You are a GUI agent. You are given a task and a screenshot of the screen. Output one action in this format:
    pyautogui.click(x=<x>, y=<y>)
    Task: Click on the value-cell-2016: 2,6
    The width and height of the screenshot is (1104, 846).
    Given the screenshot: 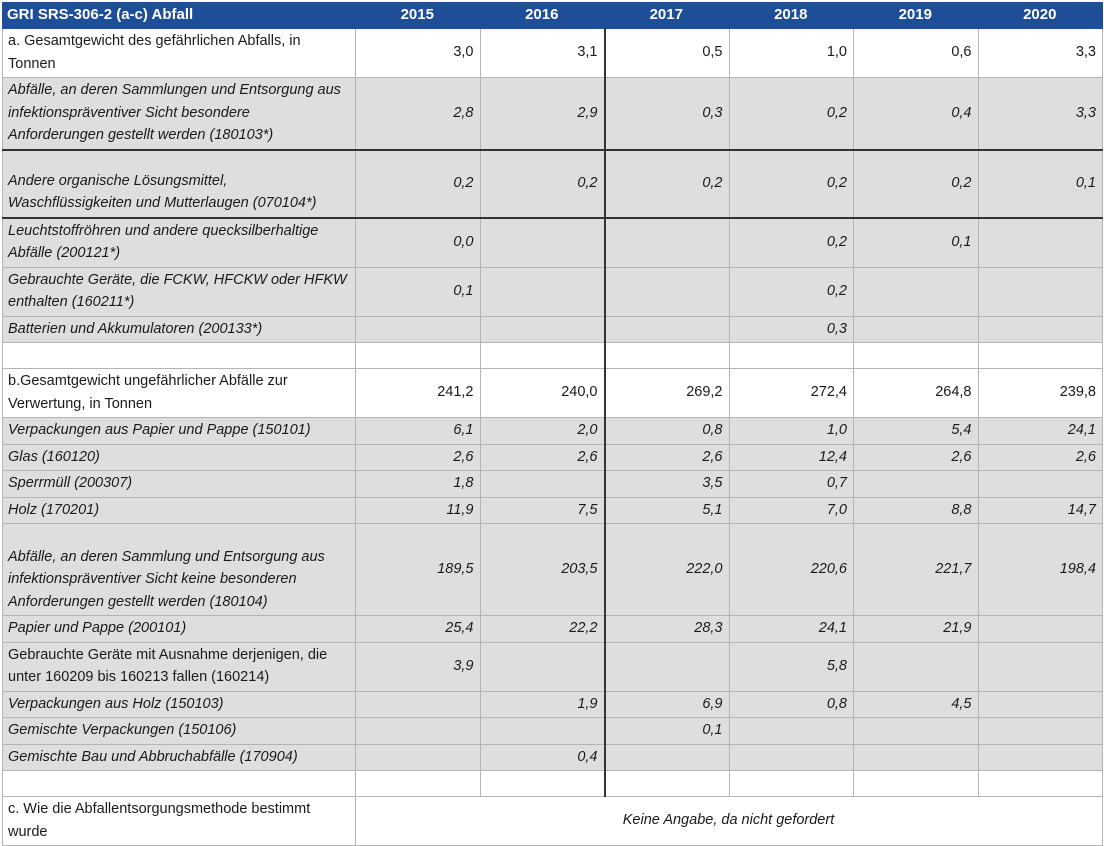 What is the action you would take?
    pyautogui.click(x=542, y=457)
    